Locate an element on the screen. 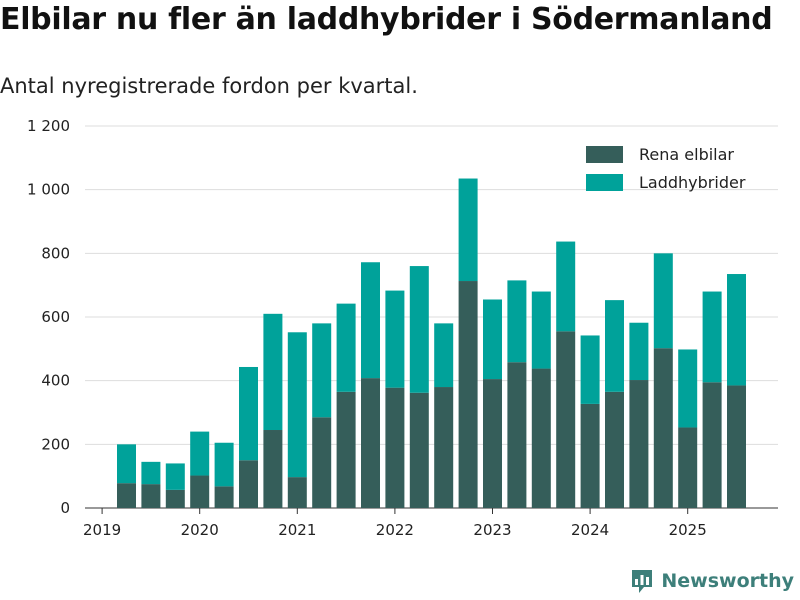 This screenshot has width=800, height=600. bar-chart-icon is located at coordinates (642, 581).